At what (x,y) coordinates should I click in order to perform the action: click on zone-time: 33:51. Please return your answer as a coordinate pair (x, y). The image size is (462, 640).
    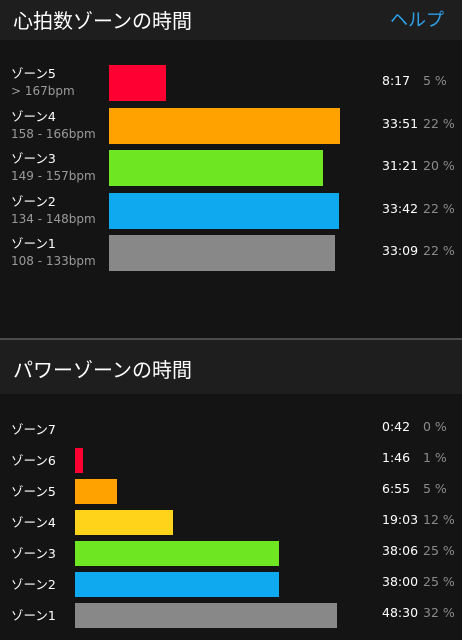
    Looking at the image, I should click on (400, 123).